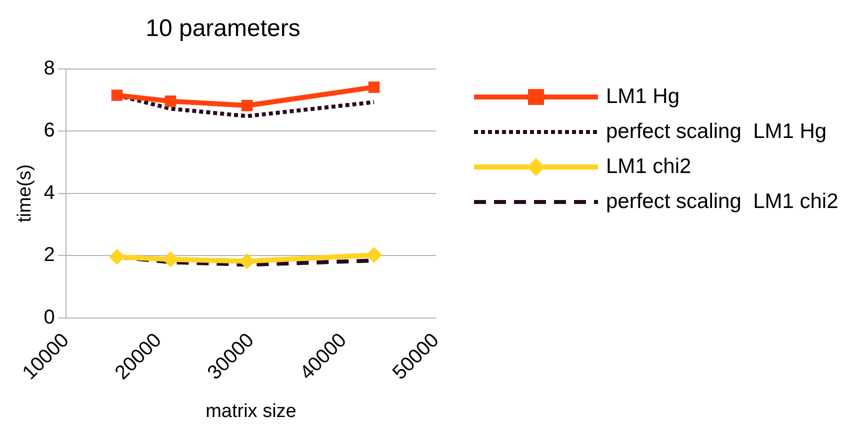 Image resolution: width=846 pixels, height=427 pixels. I want to click on y-tick-label: 2, so click(49, 255).